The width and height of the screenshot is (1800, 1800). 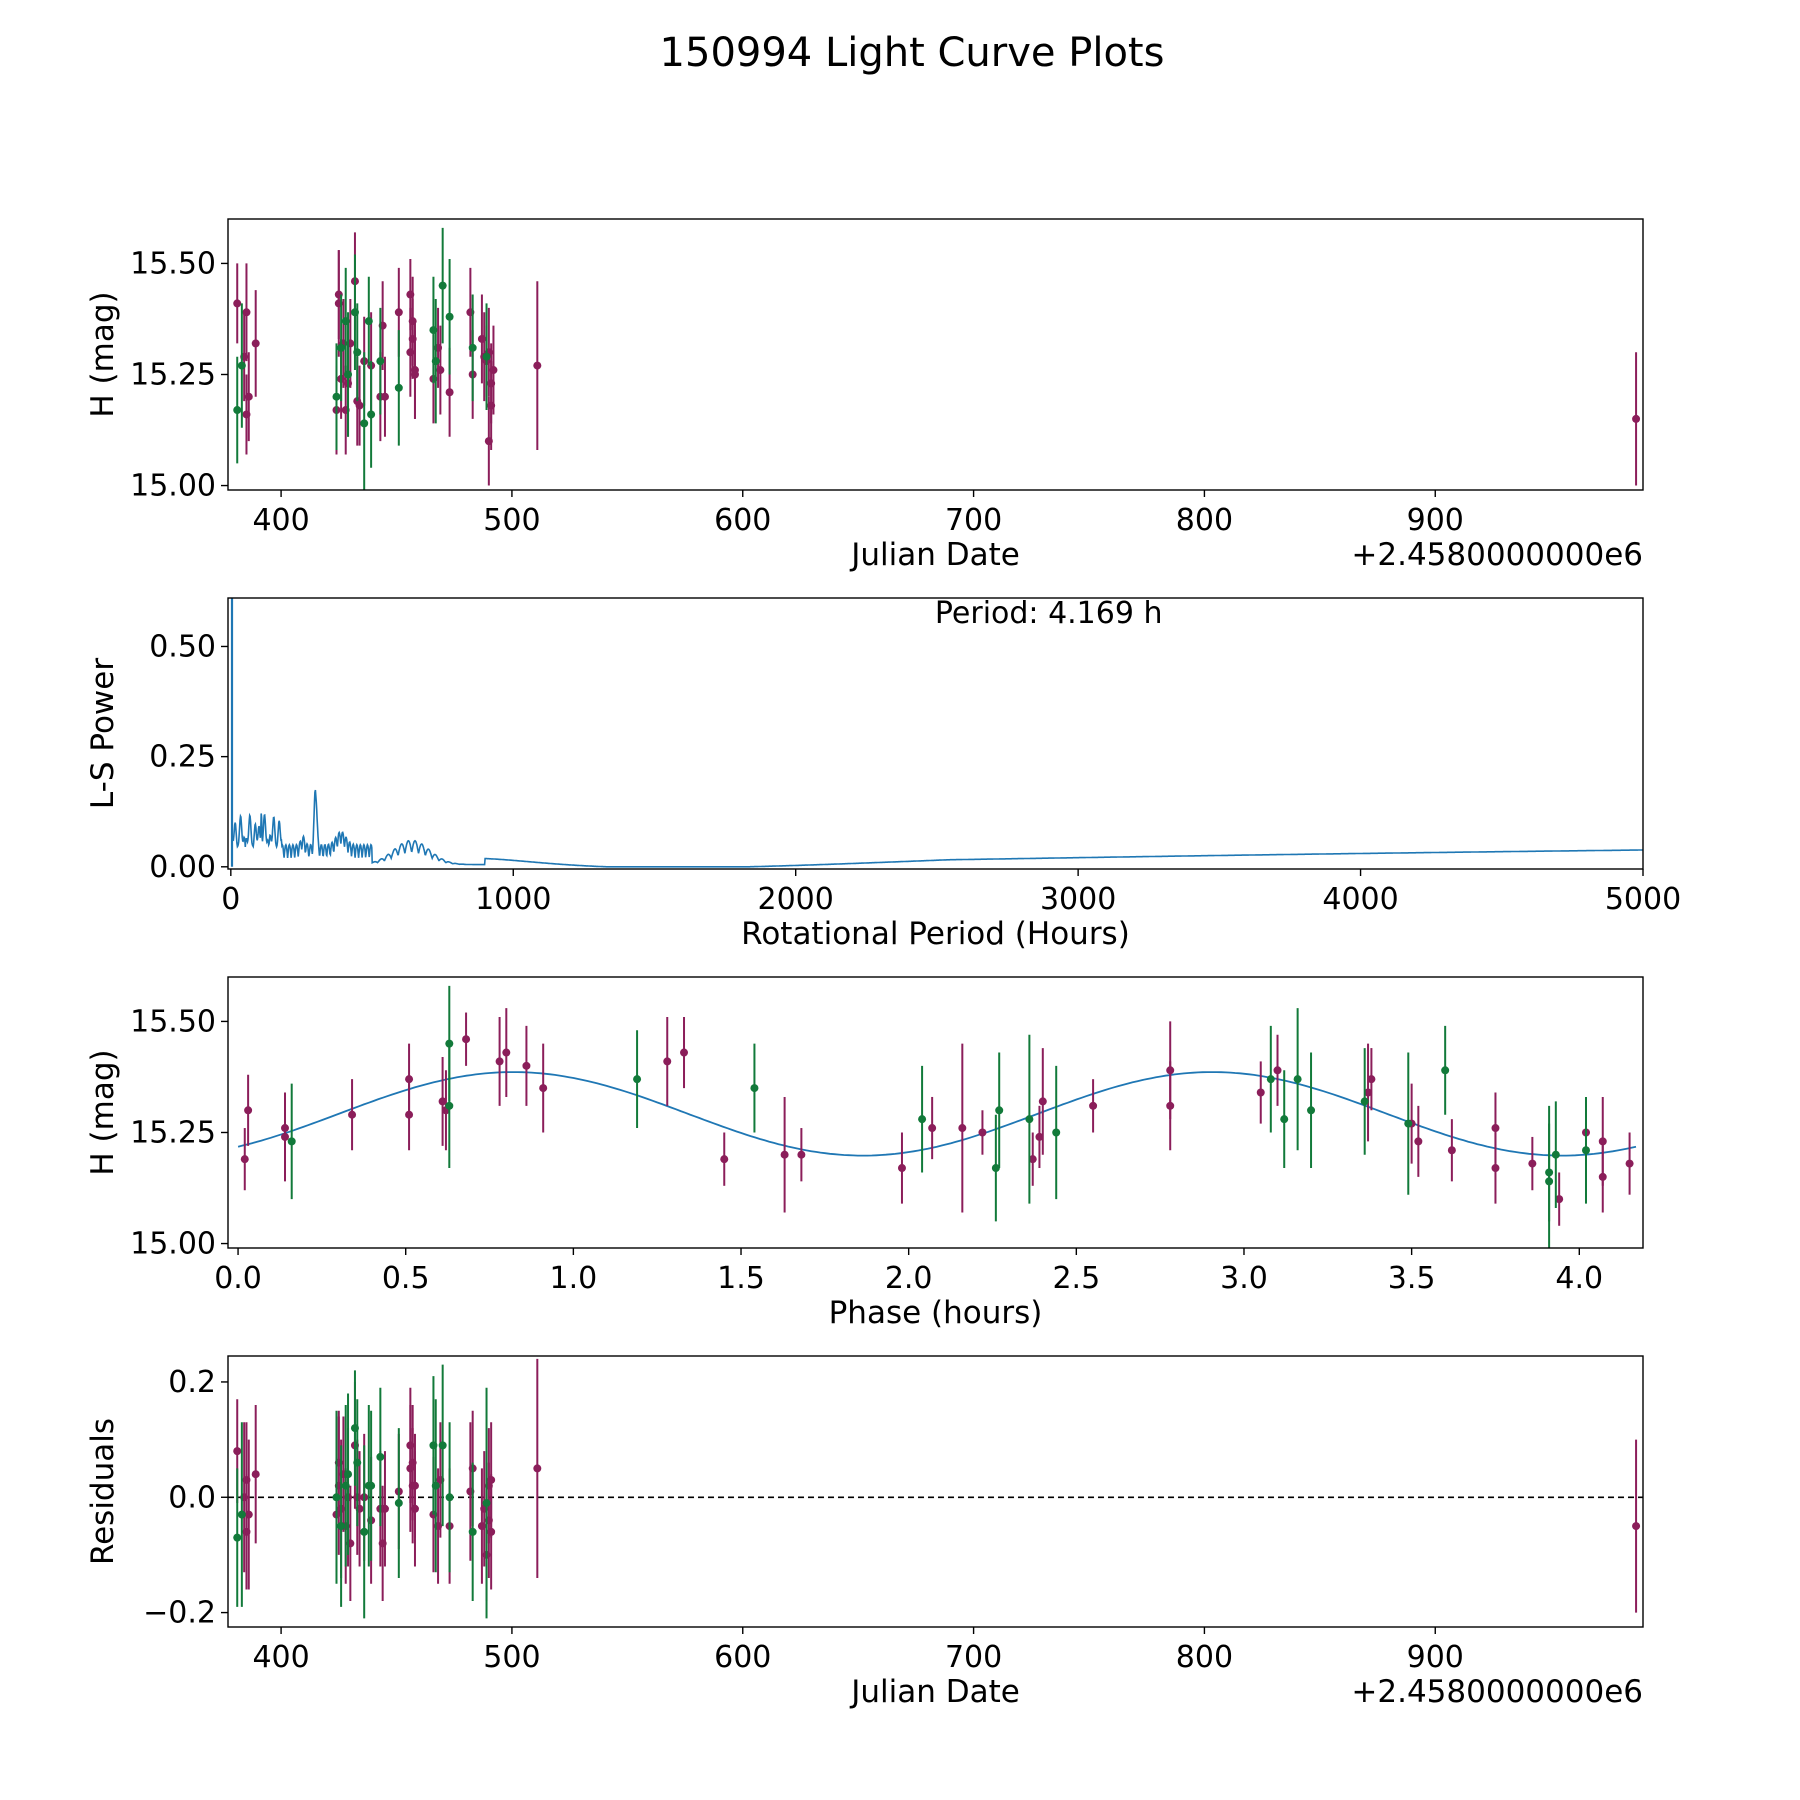 What do you see at coordinates (1078, 899) in the screenshot?
I see `x-tick-label: 3000` at bounding box center [1078, 899].